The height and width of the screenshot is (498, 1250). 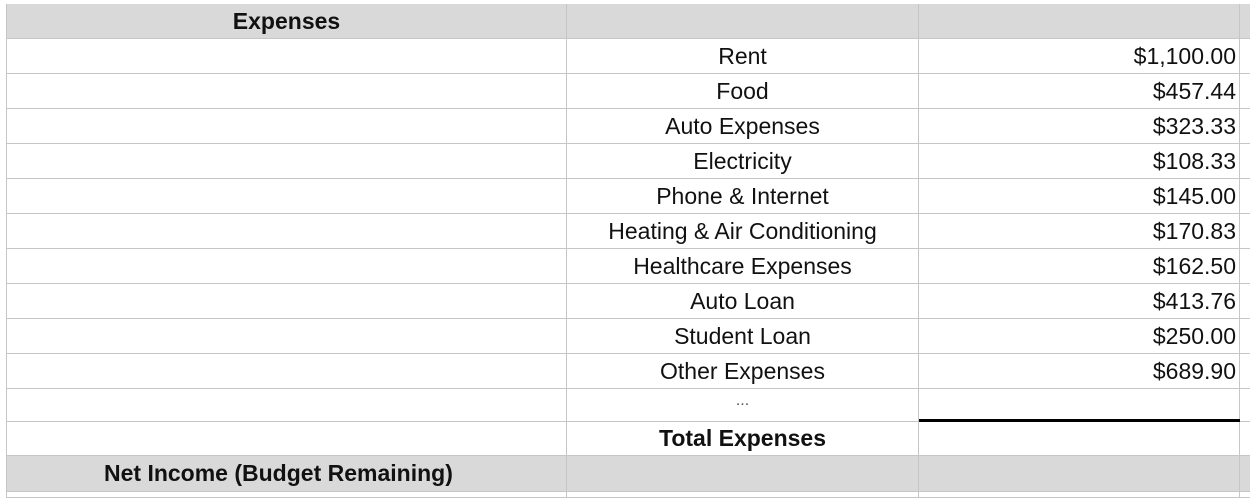 I want to click on expense-label-cell: Student Loan, so click(x=743, y=336).